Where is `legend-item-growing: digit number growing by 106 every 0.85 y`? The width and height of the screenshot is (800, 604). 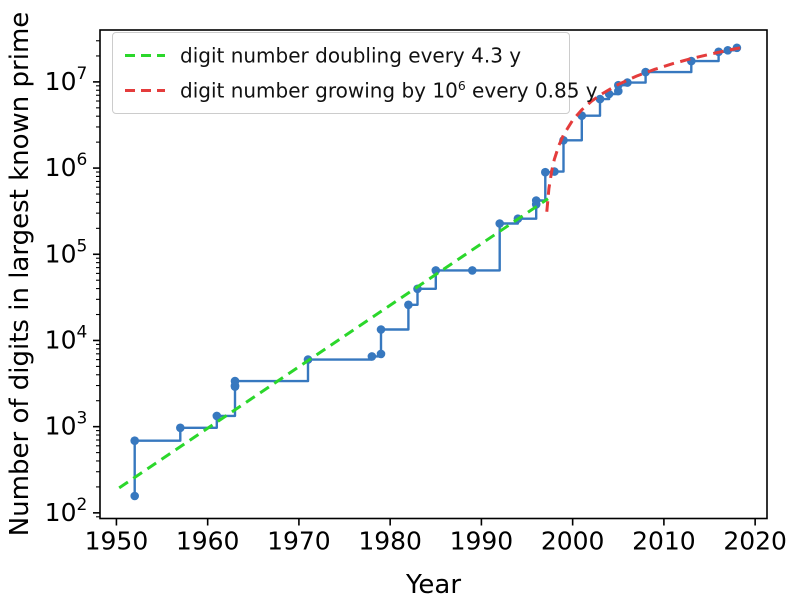 legend-item-growing: digit number growing by 106 every 0.85 y is located at coordinates (361, 90).